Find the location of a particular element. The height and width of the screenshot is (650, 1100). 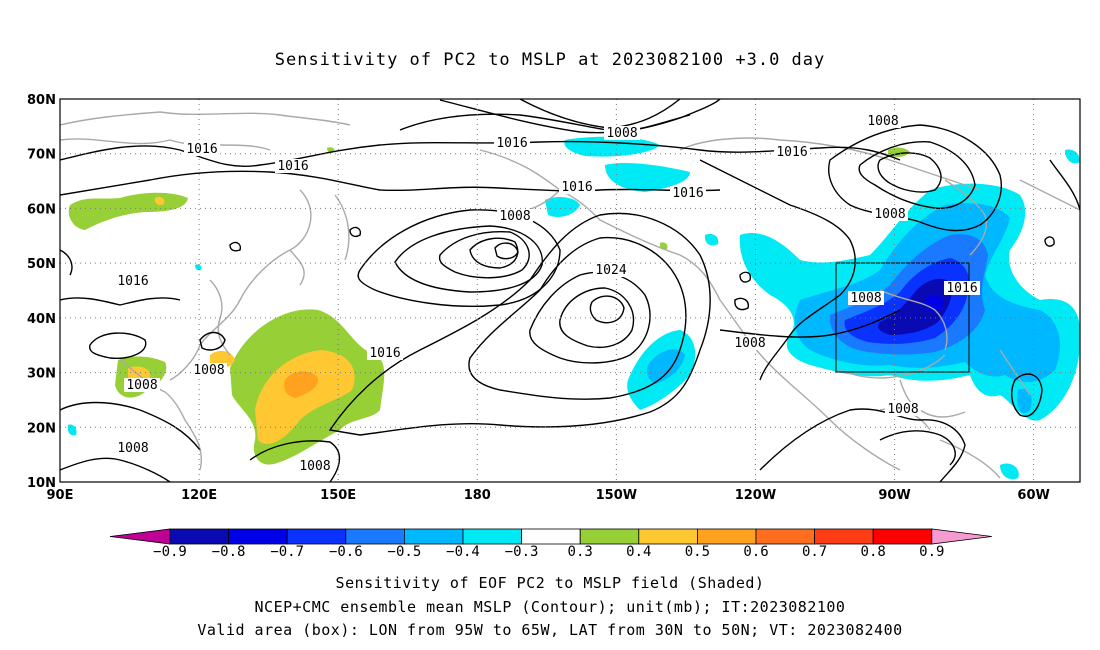

lon-label: 90E is located at coordinates (60, 495).